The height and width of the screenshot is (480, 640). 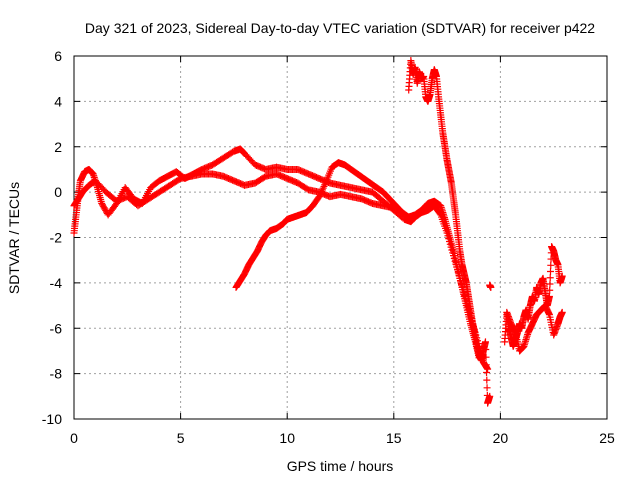 I want to click on series-track-g, so click(x=490, y=286).